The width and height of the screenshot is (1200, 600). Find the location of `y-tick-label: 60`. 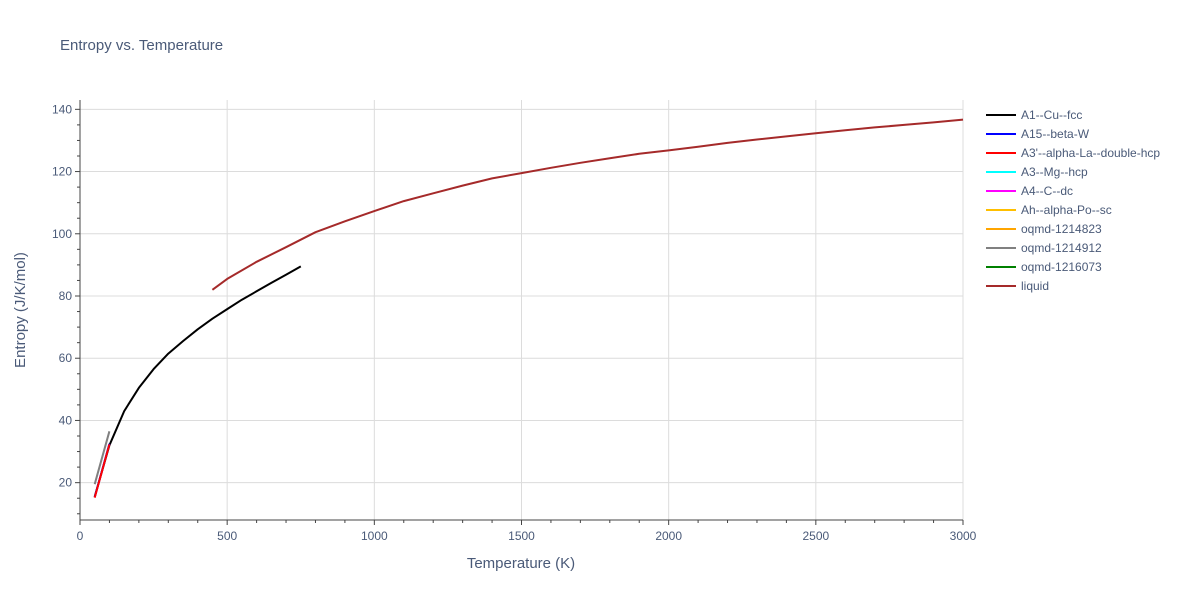

y-tick-label: 60 is located at coordinates (66, 358).